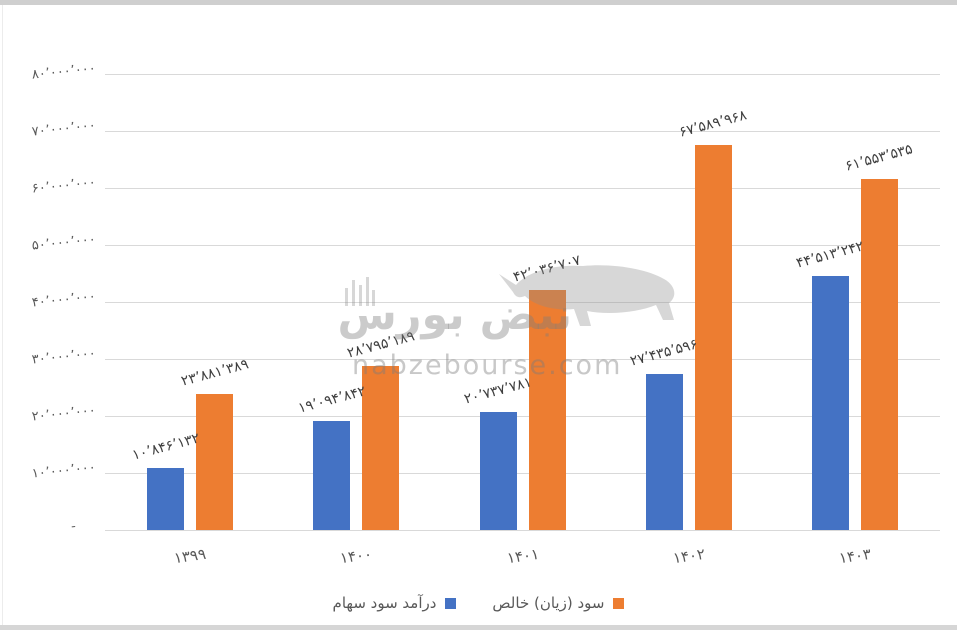 The image size is (957, 630). Describe the element at coordinates (688, 556) in the screenshot. I see `x-axis-category-label: ۱۴۰۲` at that location.